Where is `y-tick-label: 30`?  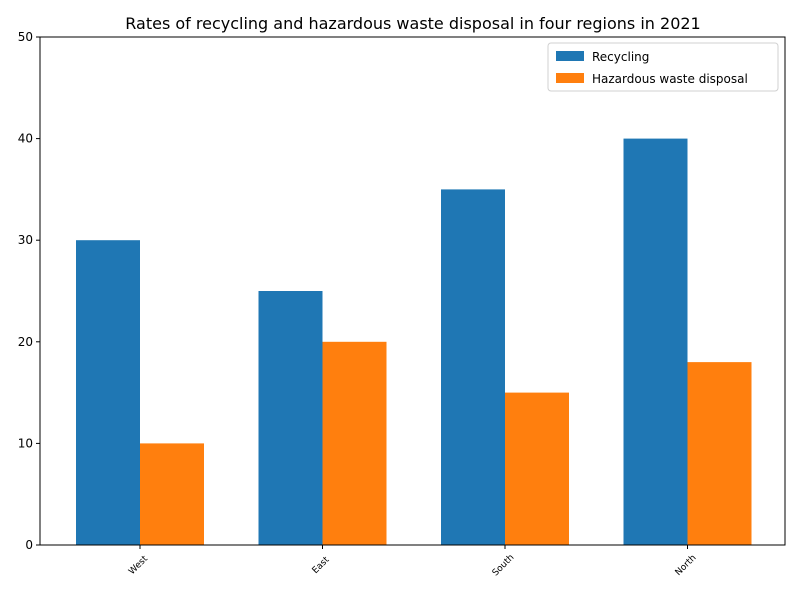
y-tick-label: 30 is located at coordinates (25, 240).